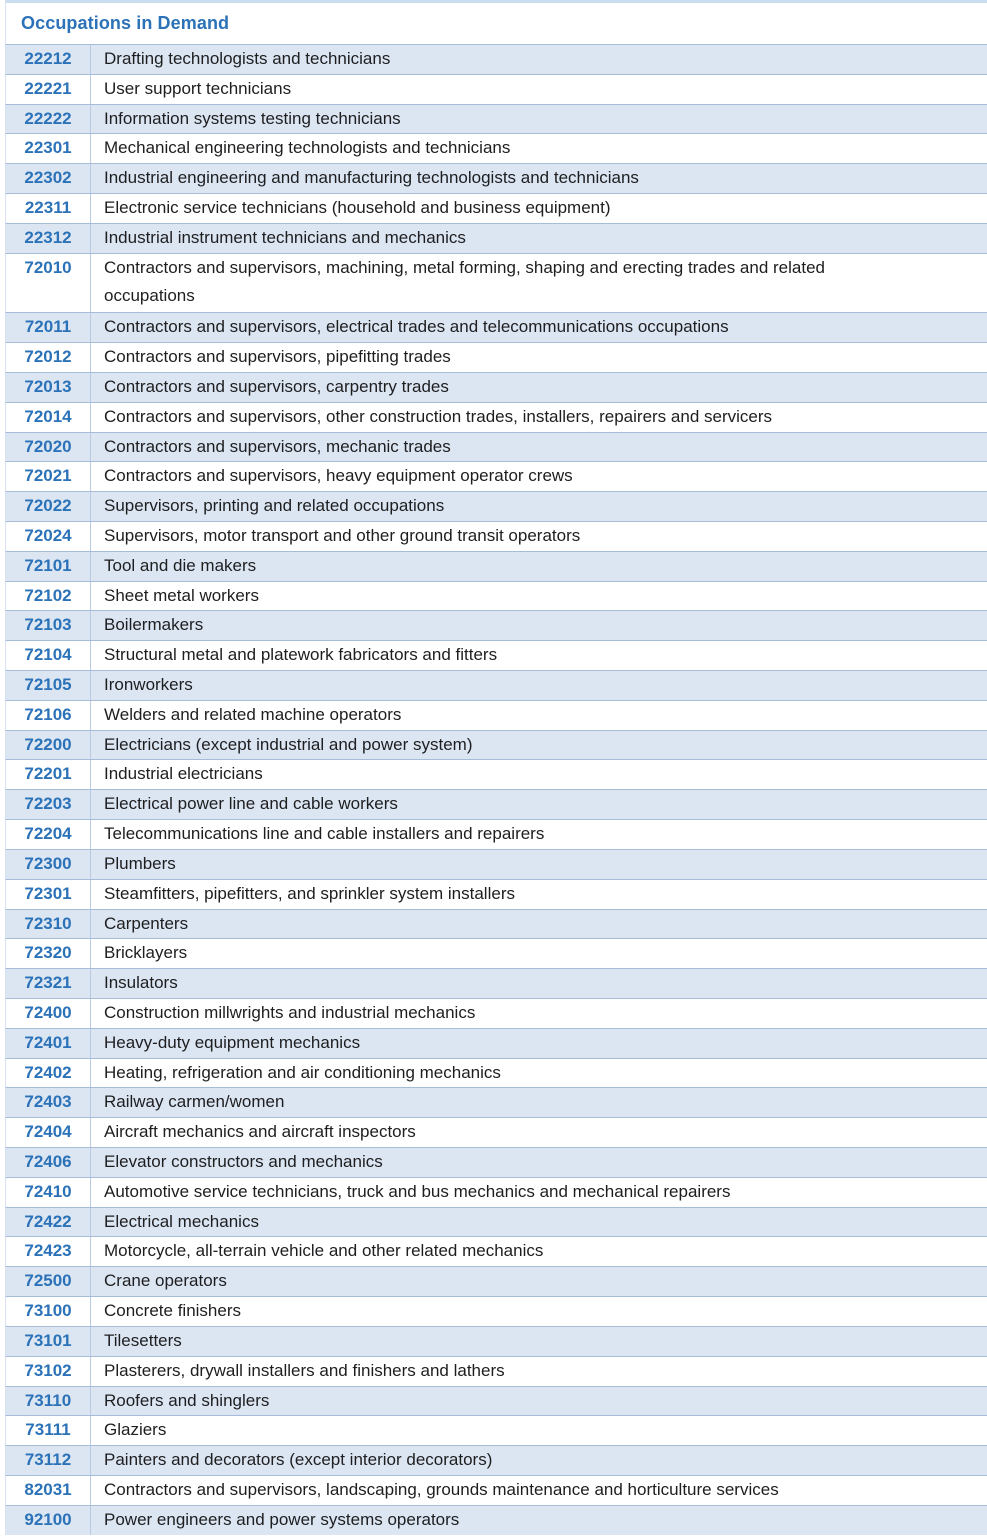 This screenshot has width=987, height=1536. Describe the element at coordinates (48, 1222) in the screenshot. I see `occupation-code-cell: 72422` at that location.